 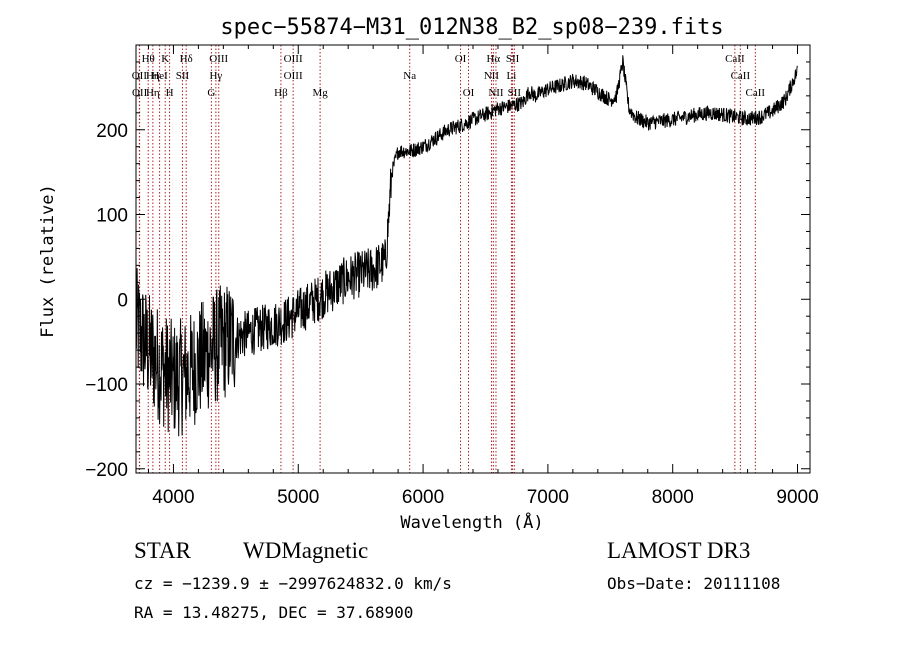 I want to click on line-marker-label-3: Hη, so click(x=153, y=76).